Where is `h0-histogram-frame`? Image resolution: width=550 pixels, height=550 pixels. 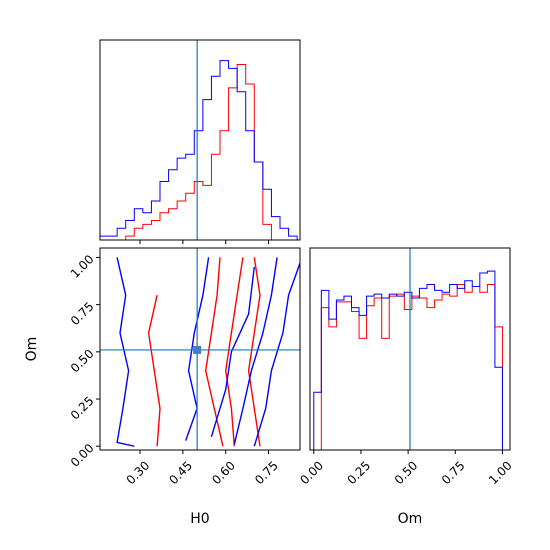
h0-histogram-frame is located at coordinates (200, 140).